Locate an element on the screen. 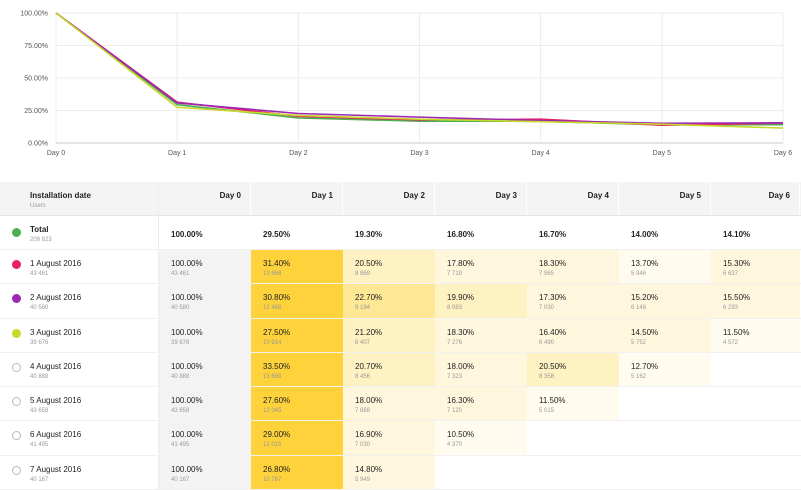 This screenshot has width=801, height=490. retention-cell-day-0: 100.00% 43 461 is located at coordinates (205, 267).